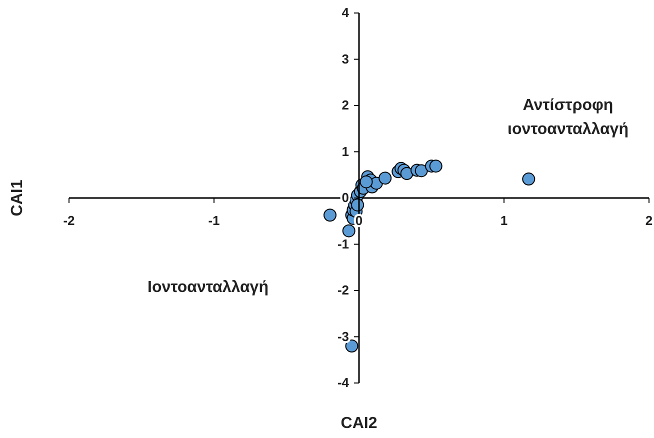 The image size is (654, 438). What do you see at coordinates (208, 287) in the screenshot?
I see `annotation: Ιοντοανταλλαγή` at bounding box center [208, 287].